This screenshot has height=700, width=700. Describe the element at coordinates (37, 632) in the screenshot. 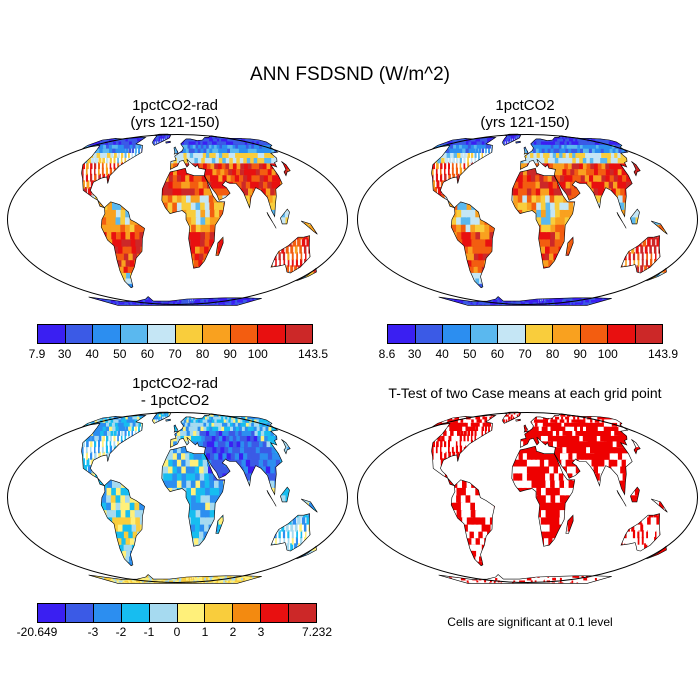

I see `colorbar-label: -20.649` at that location.